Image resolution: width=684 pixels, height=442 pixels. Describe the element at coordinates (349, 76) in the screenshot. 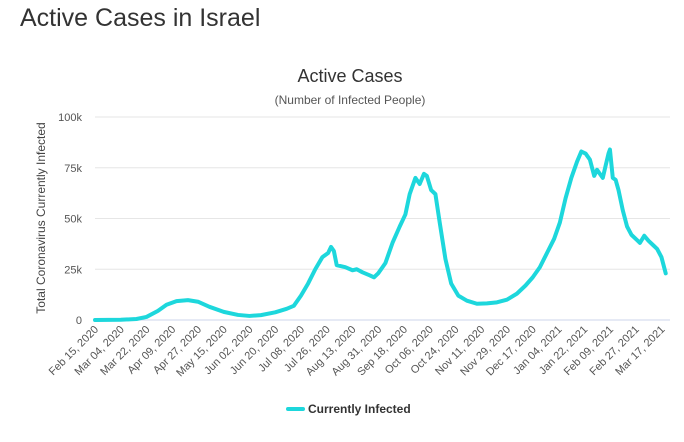

I see `chart-title: Active Cases` at that location.